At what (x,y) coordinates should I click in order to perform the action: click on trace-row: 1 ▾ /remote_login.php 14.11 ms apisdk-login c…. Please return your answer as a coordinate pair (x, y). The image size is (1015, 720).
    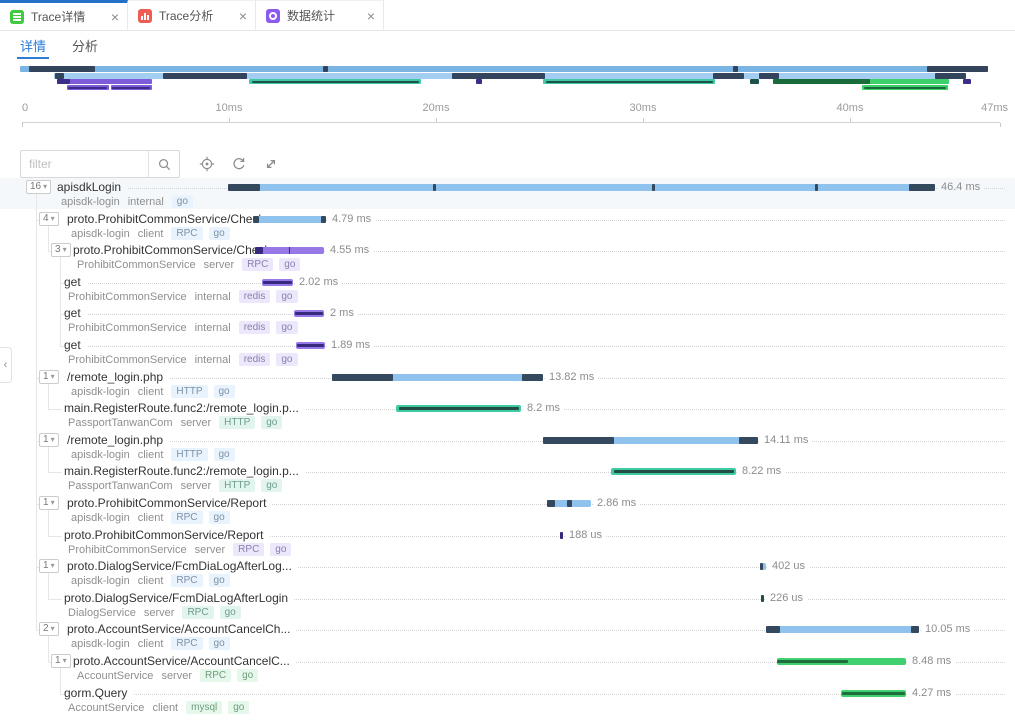
    Looking at the image, I should click on (507, 446).